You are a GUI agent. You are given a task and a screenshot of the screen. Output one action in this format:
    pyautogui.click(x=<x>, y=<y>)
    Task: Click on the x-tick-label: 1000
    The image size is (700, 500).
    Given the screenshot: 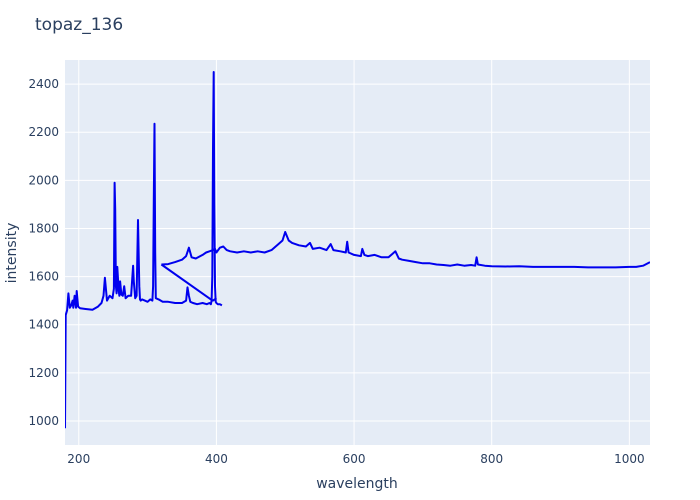 What is the action you would take?
    pyautogui.click(x=629, y=459)
    